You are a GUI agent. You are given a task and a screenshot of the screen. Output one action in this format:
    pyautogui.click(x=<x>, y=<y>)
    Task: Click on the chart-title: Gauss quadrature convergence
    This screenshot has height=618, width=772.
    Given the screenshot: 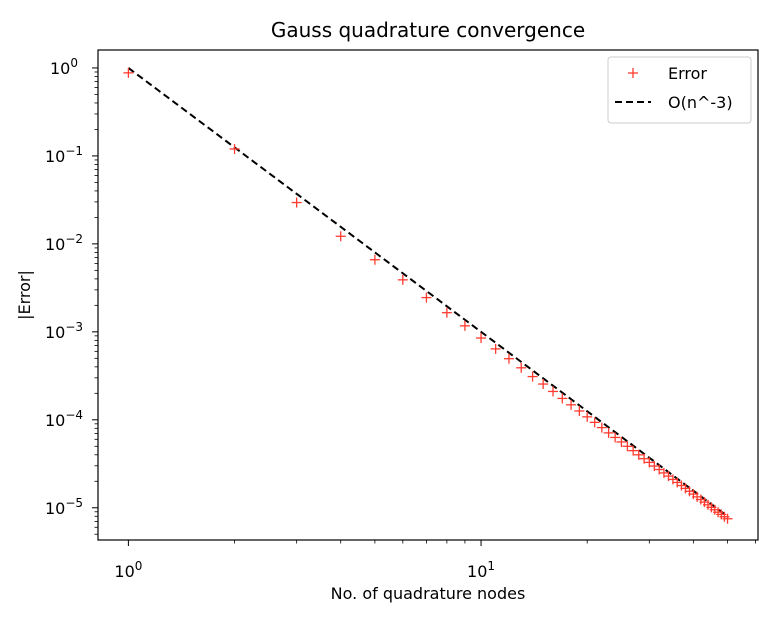 What is the action you would take?
    pyautogui.click(x=428, y=30)
    